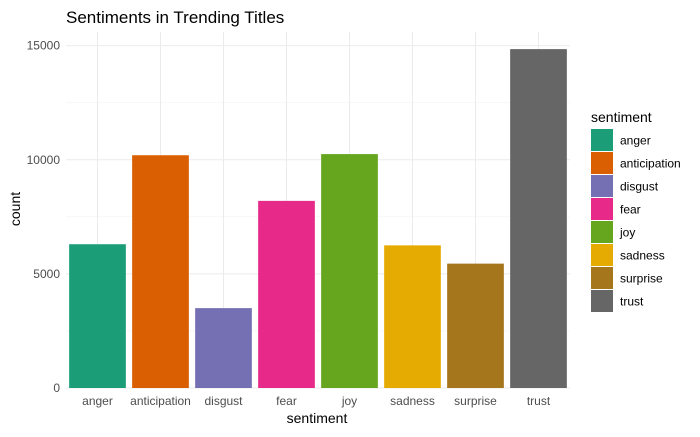 The image size is (700, 437). What do you see at coordinates (317, 418) in the screenshot?
I see `x-axis-label: sentiment` at bounding box center [317, 418].